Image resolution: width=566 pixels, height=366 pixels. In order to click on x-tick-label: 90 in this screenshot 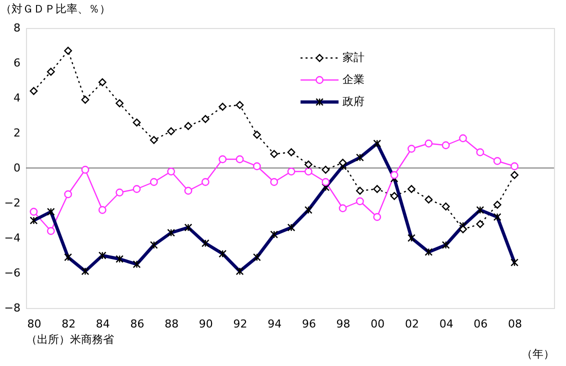, I will do `click(205, 324)`.